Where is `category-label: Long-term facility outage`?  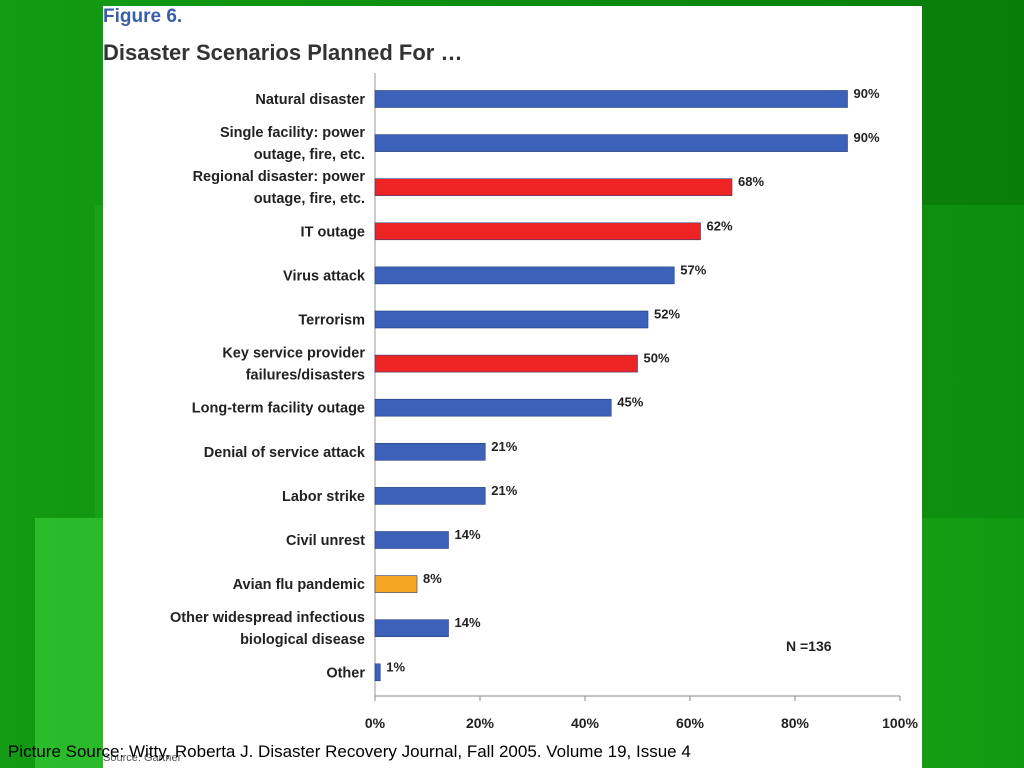
category-label: Long-term facility outage is located at coordinates (278, 409).